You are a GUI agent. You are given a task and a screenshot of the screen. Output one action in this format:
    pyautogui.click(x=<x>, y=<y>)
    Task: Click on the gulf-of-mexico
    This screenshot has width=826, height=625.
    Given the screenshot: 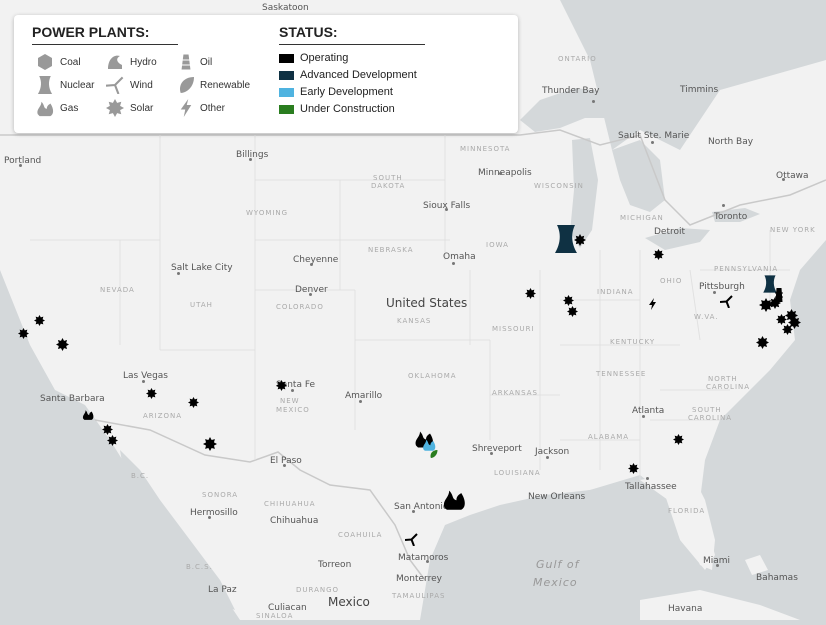 What is the action you would take?
    pyautogui.click(x=560, y=550)
    